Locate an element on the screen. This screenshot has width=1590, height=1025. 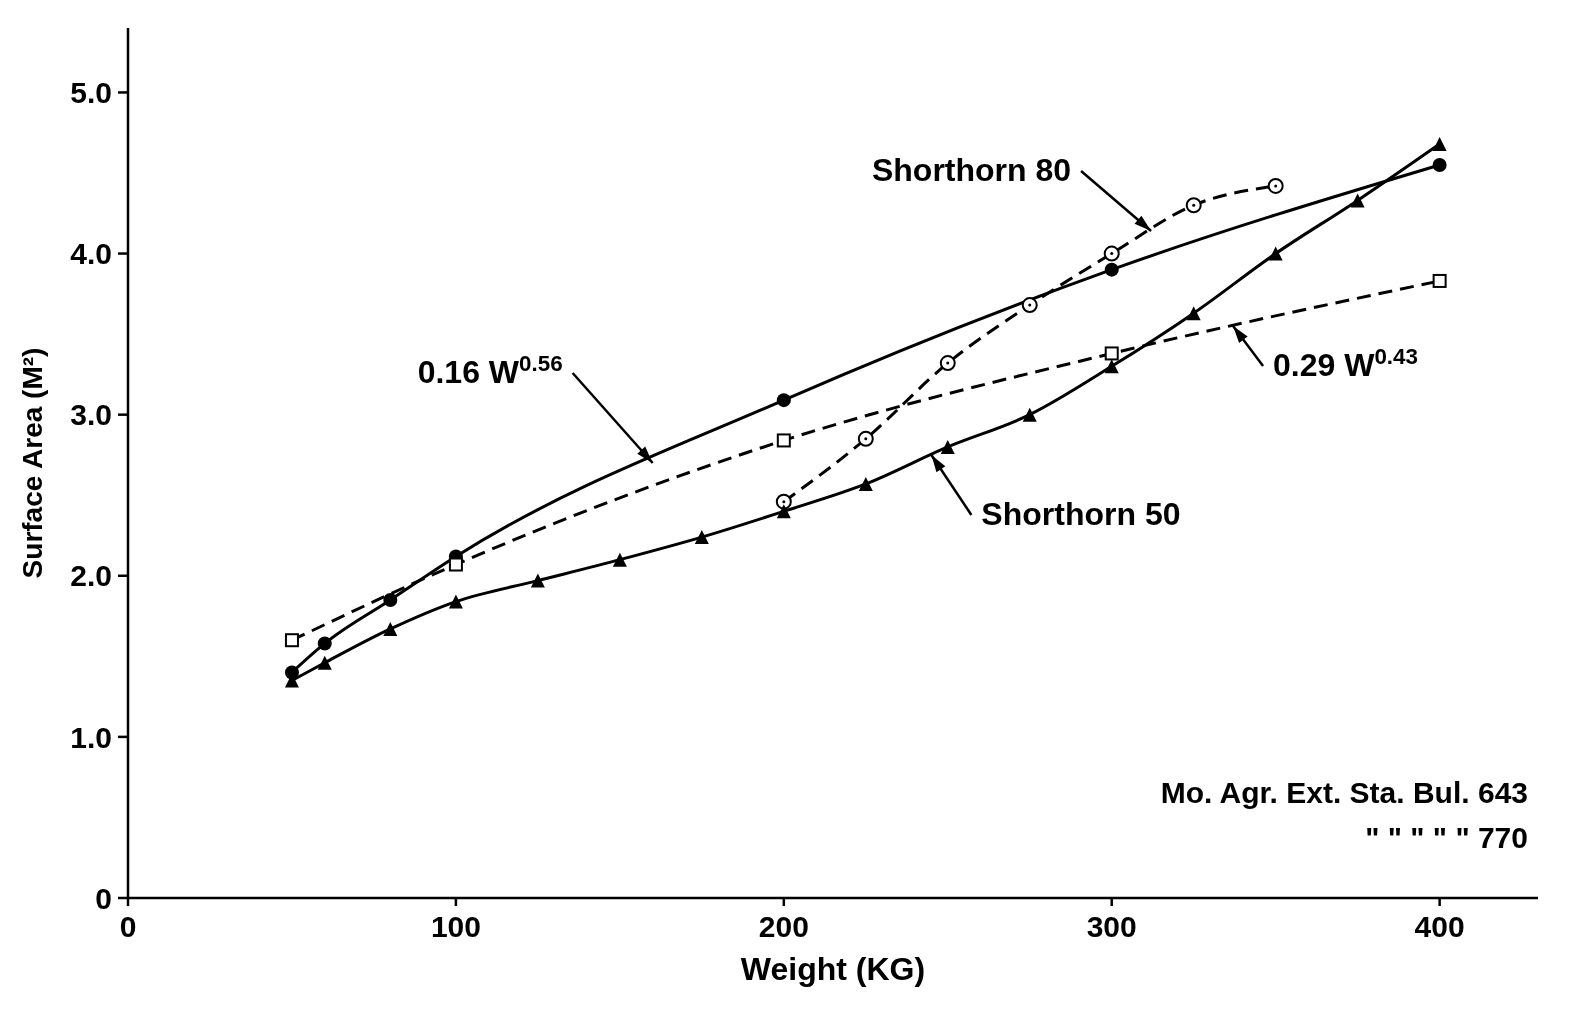
x-tick-label: 400 is located at coordinates (1439, 927).